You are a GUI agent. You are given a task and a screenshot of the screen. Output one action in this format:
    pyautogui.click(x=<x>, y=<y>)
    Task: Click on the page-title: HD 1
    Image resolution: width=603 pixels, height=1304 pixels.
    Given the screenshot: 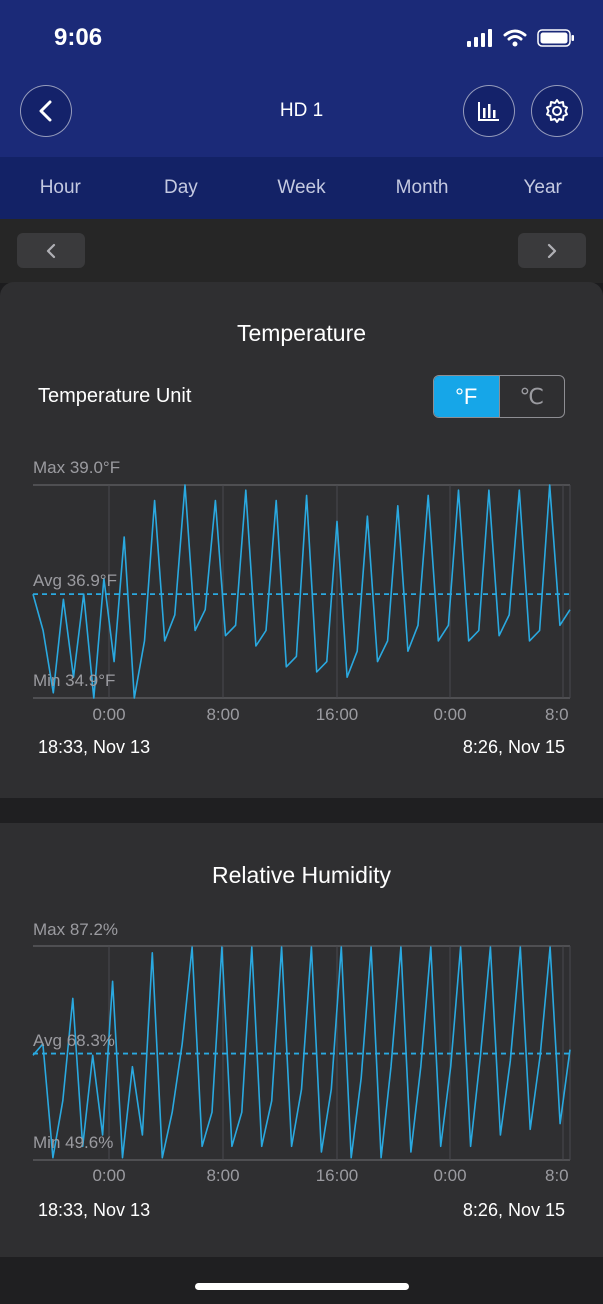 What is the action you would take?
    pyautogui.click(x=301, y=110)
    